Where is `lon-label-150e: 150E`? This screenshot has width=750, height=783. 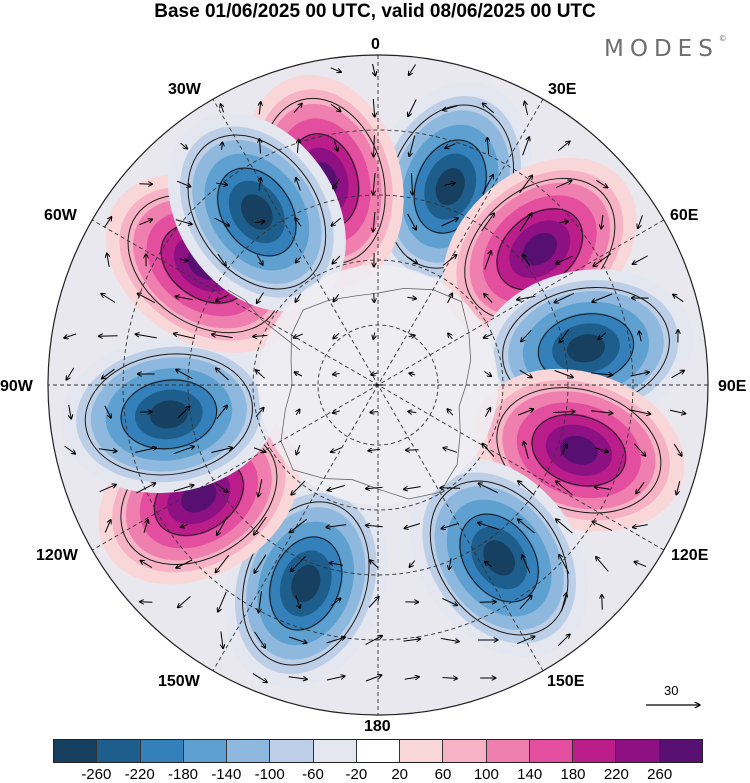 lon-label-150e: 150E is located at coordinates (566, 681).